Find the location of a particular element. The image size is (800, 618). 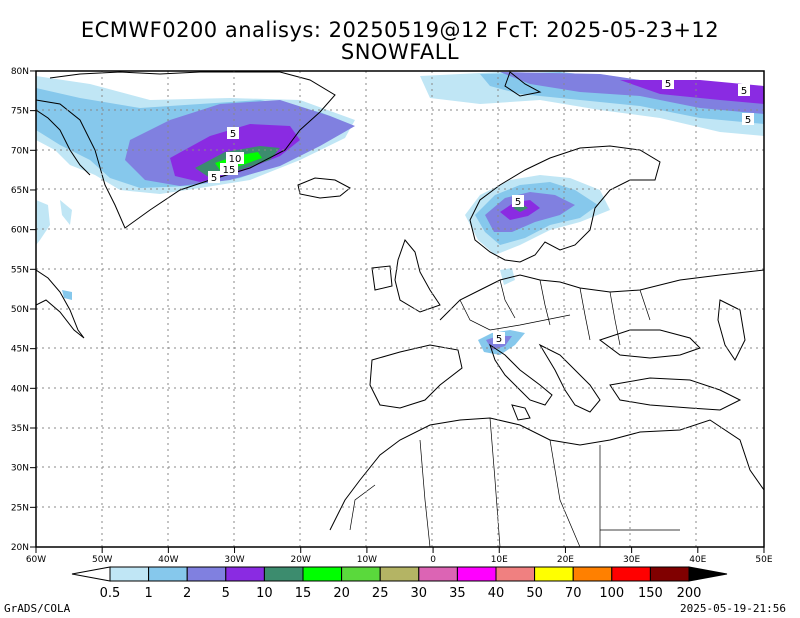

lat-tick-label: 45N is located at coordinates (20, 350).